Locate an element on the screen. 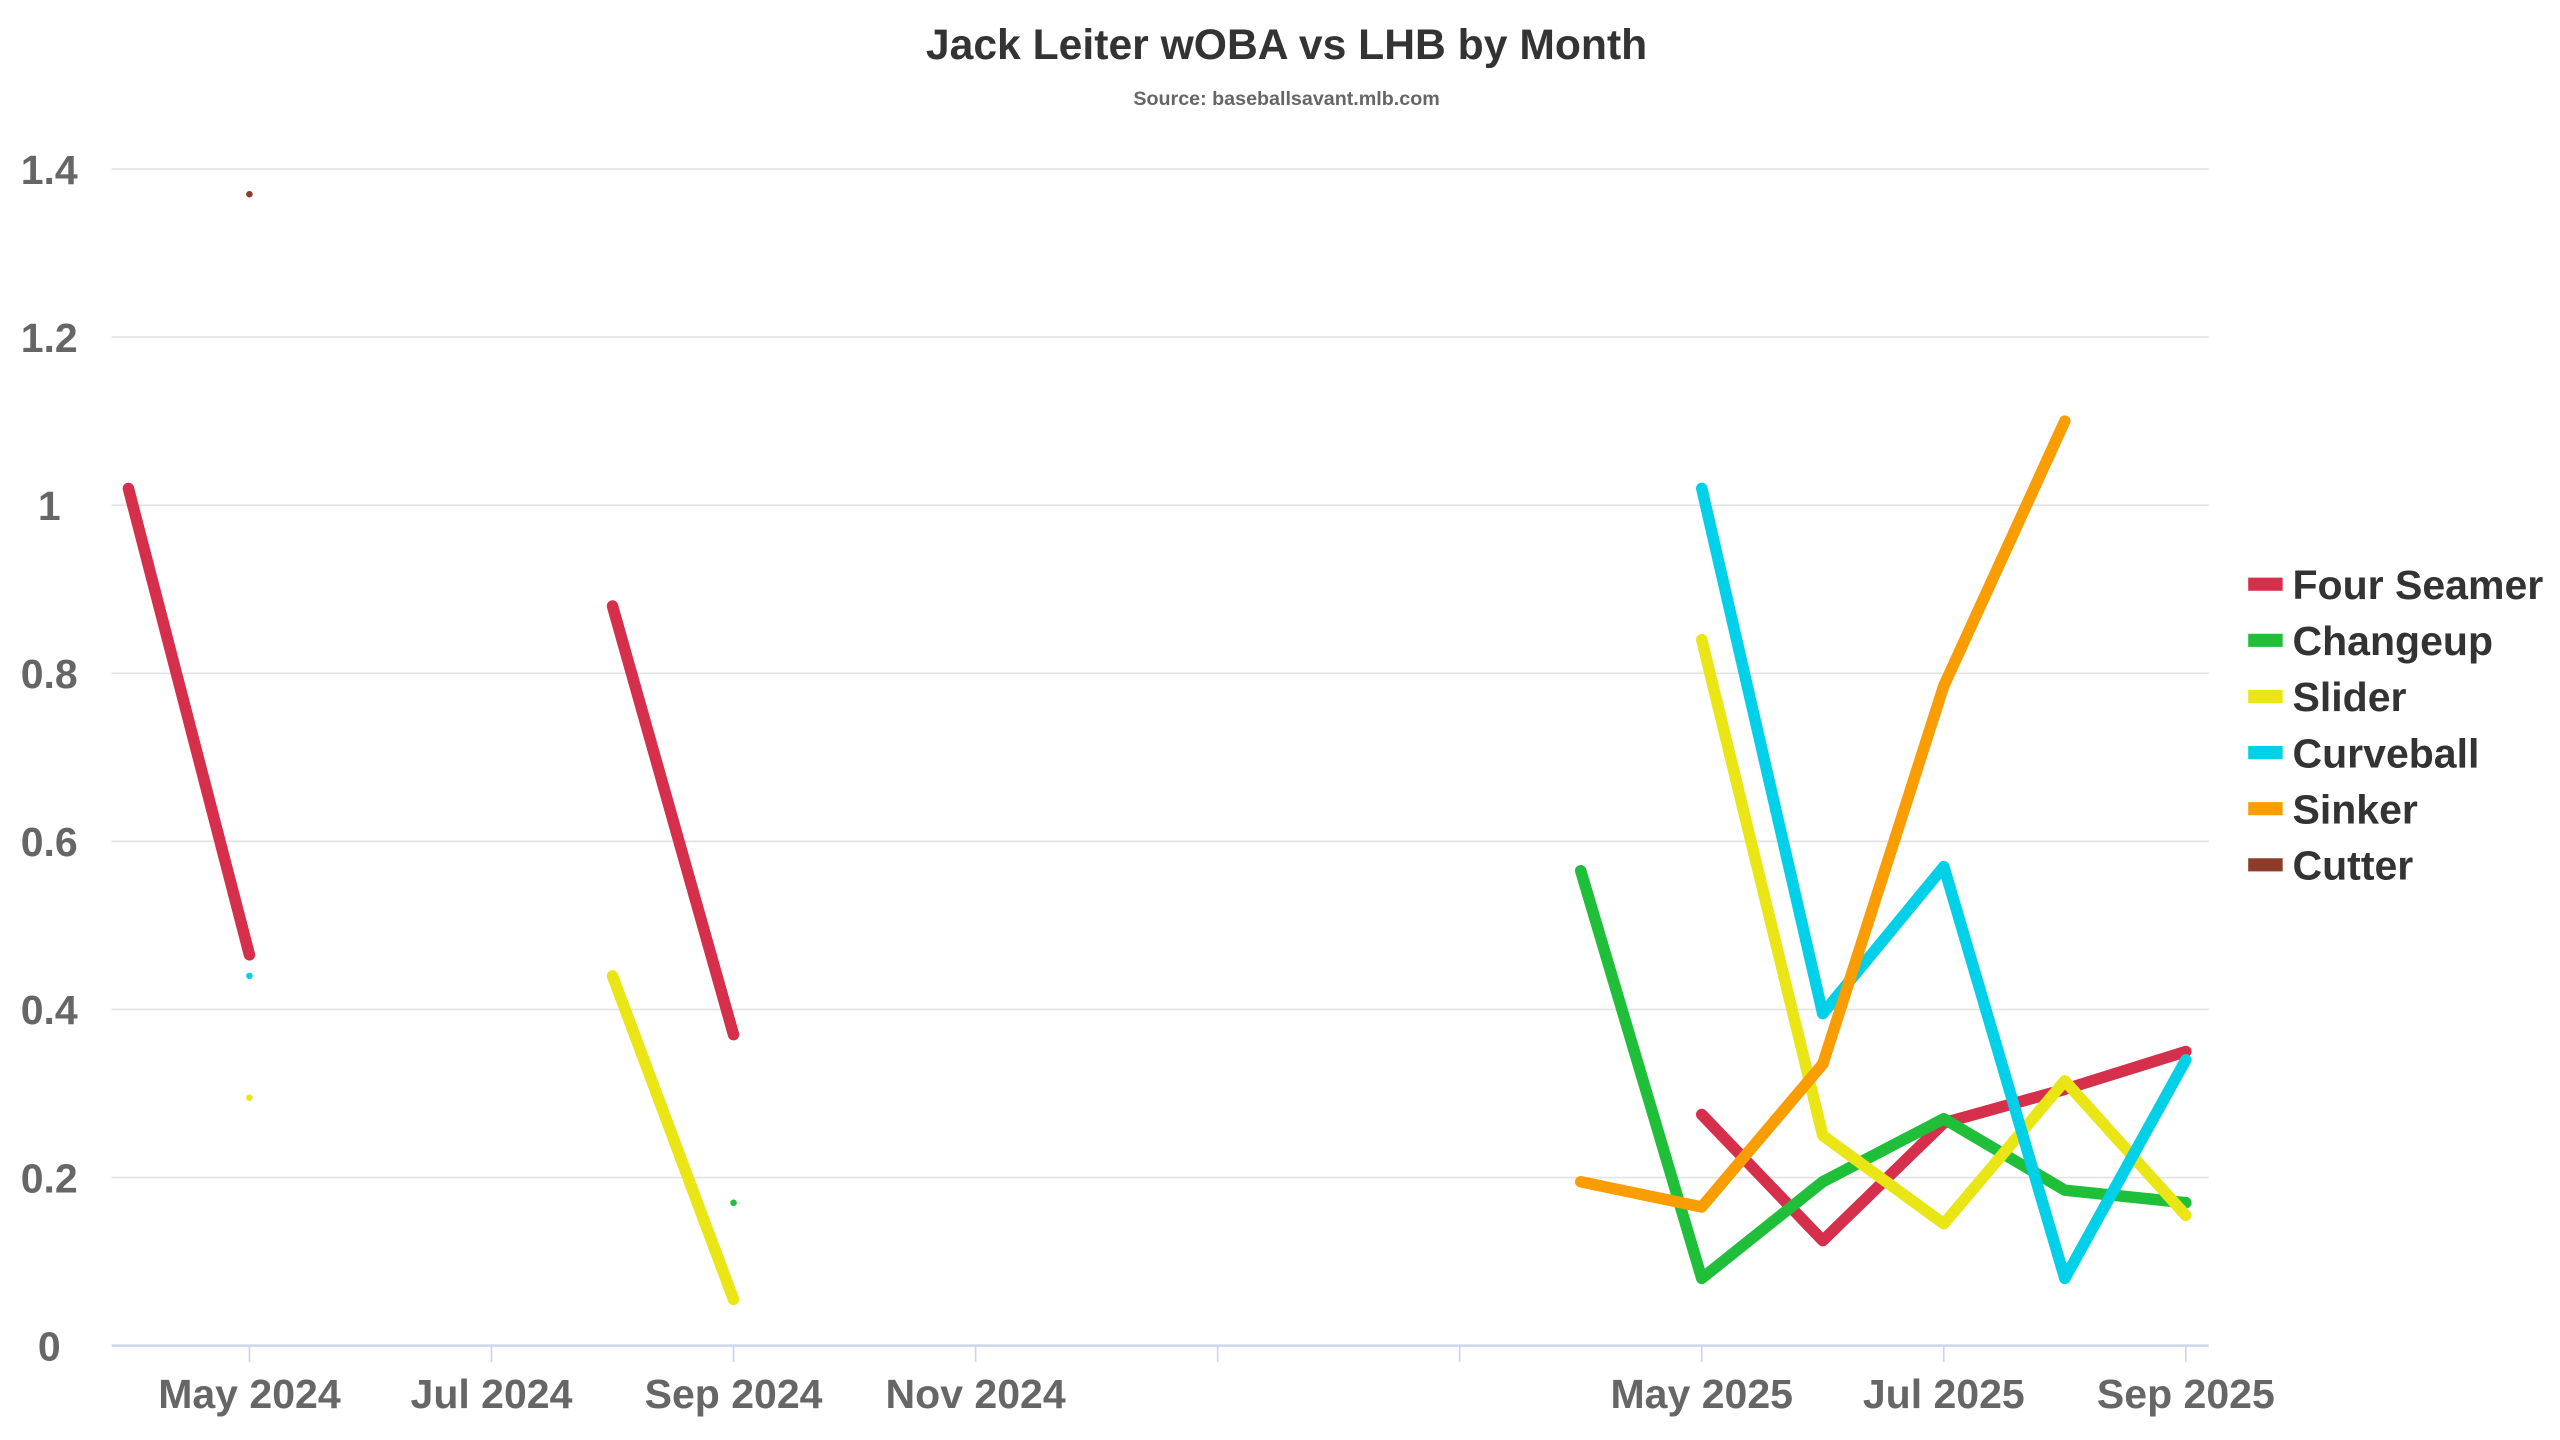 The width and height of the screenshot is (2560, 1440). series-line-curveball is located at coordinates (1943, 883).